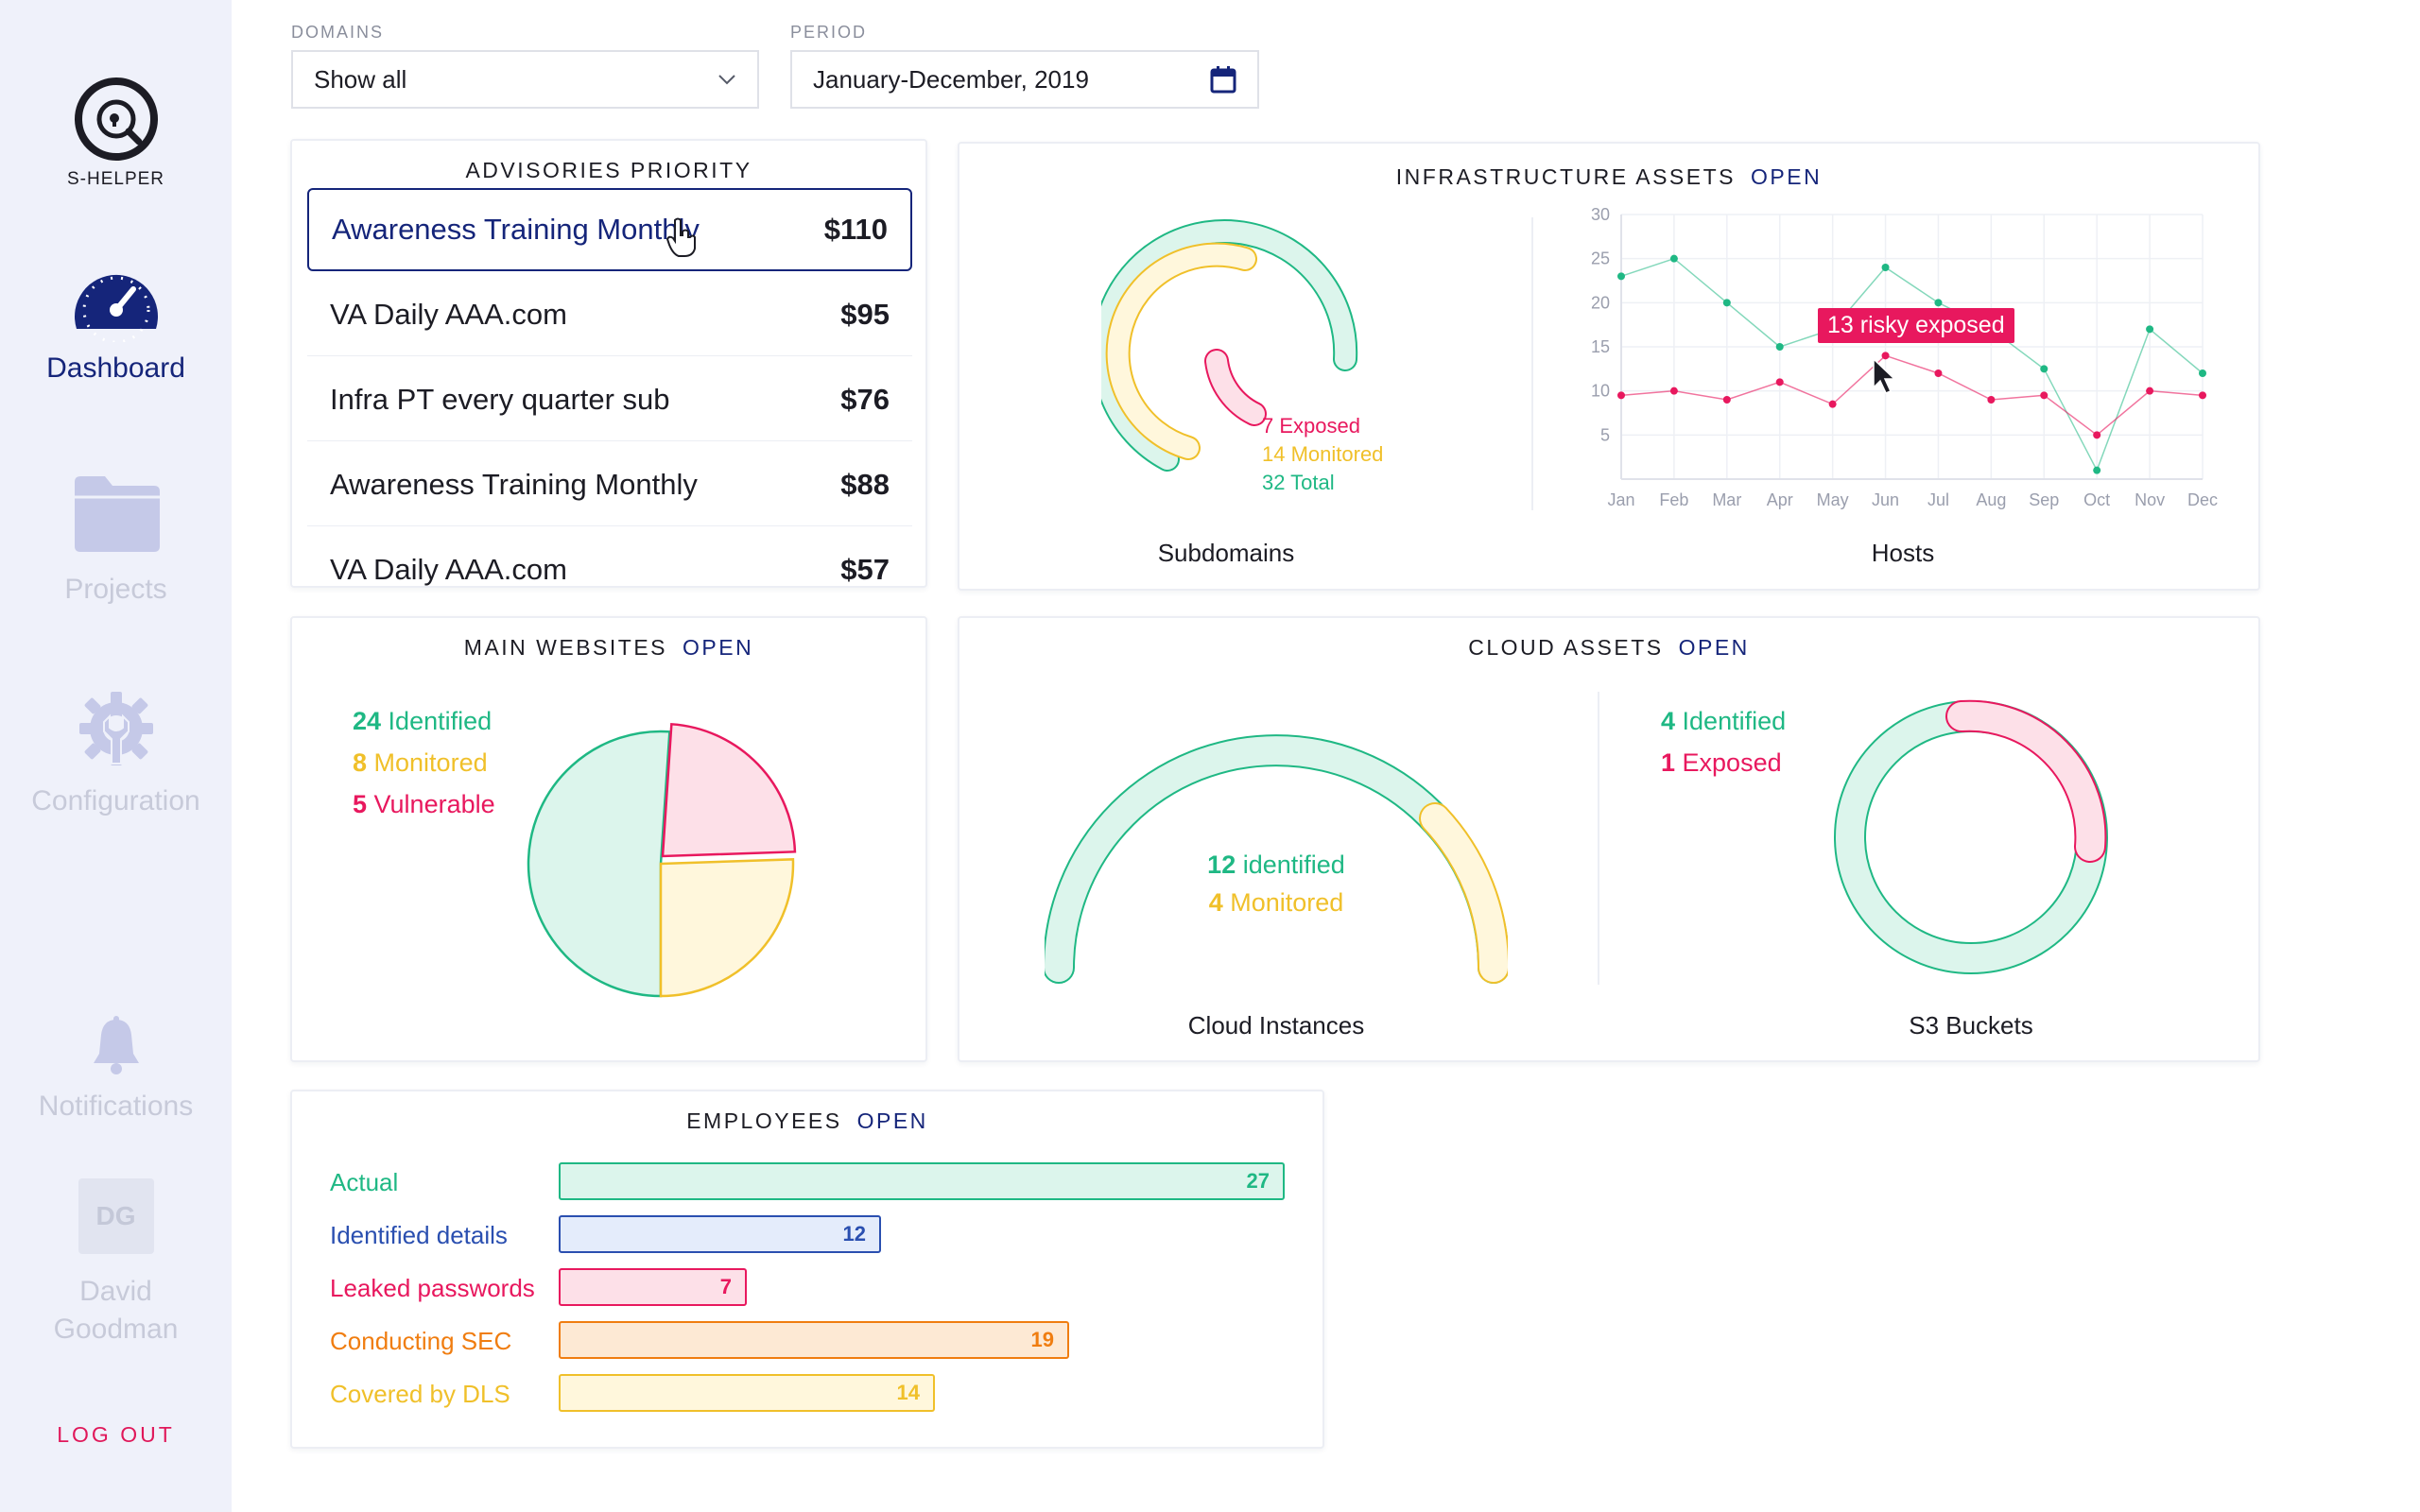  What do you see at coordinates (116, 752) in the screenshot?
I see `sidebar-item-configuration: Configuration` at bounding box center [116, 752].